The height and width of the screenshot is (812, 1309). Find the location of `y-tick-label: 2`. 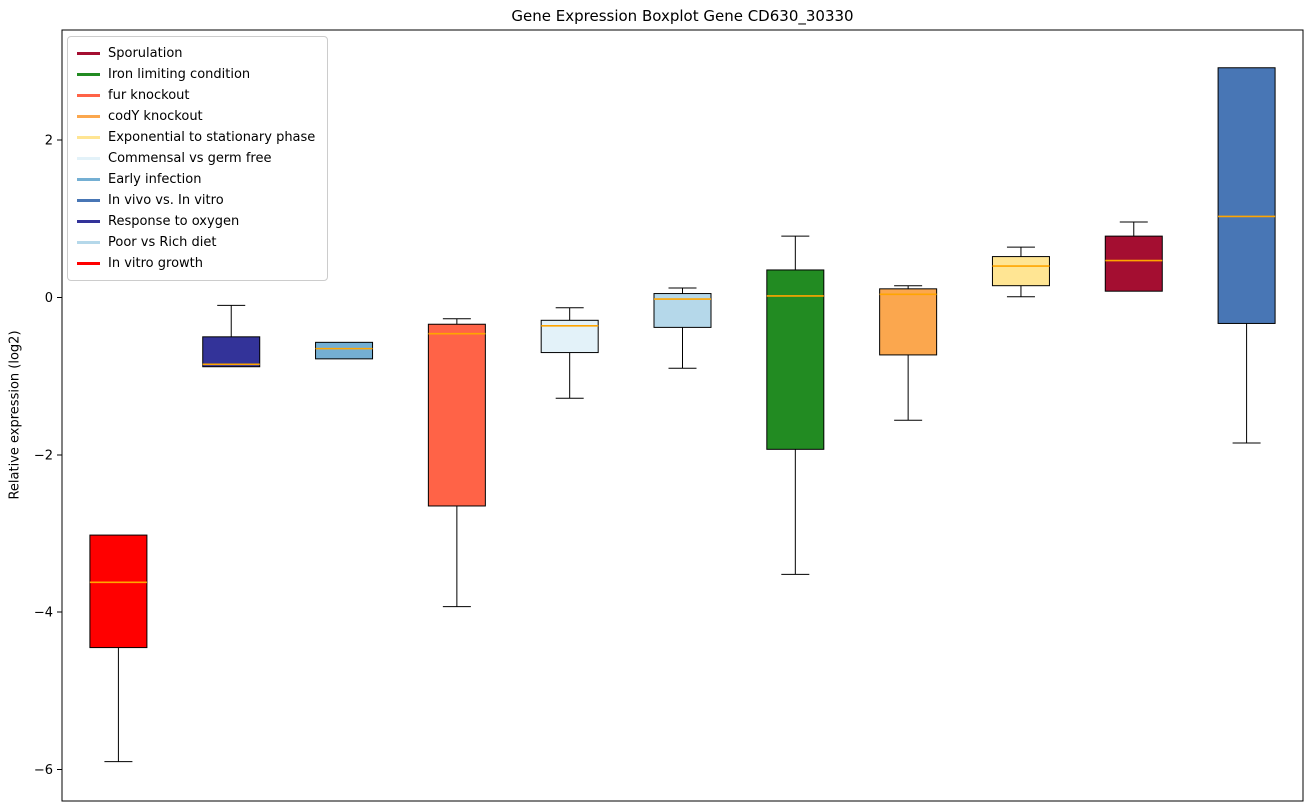

y-tick-label: 2 is located at coordinates (49, 141).